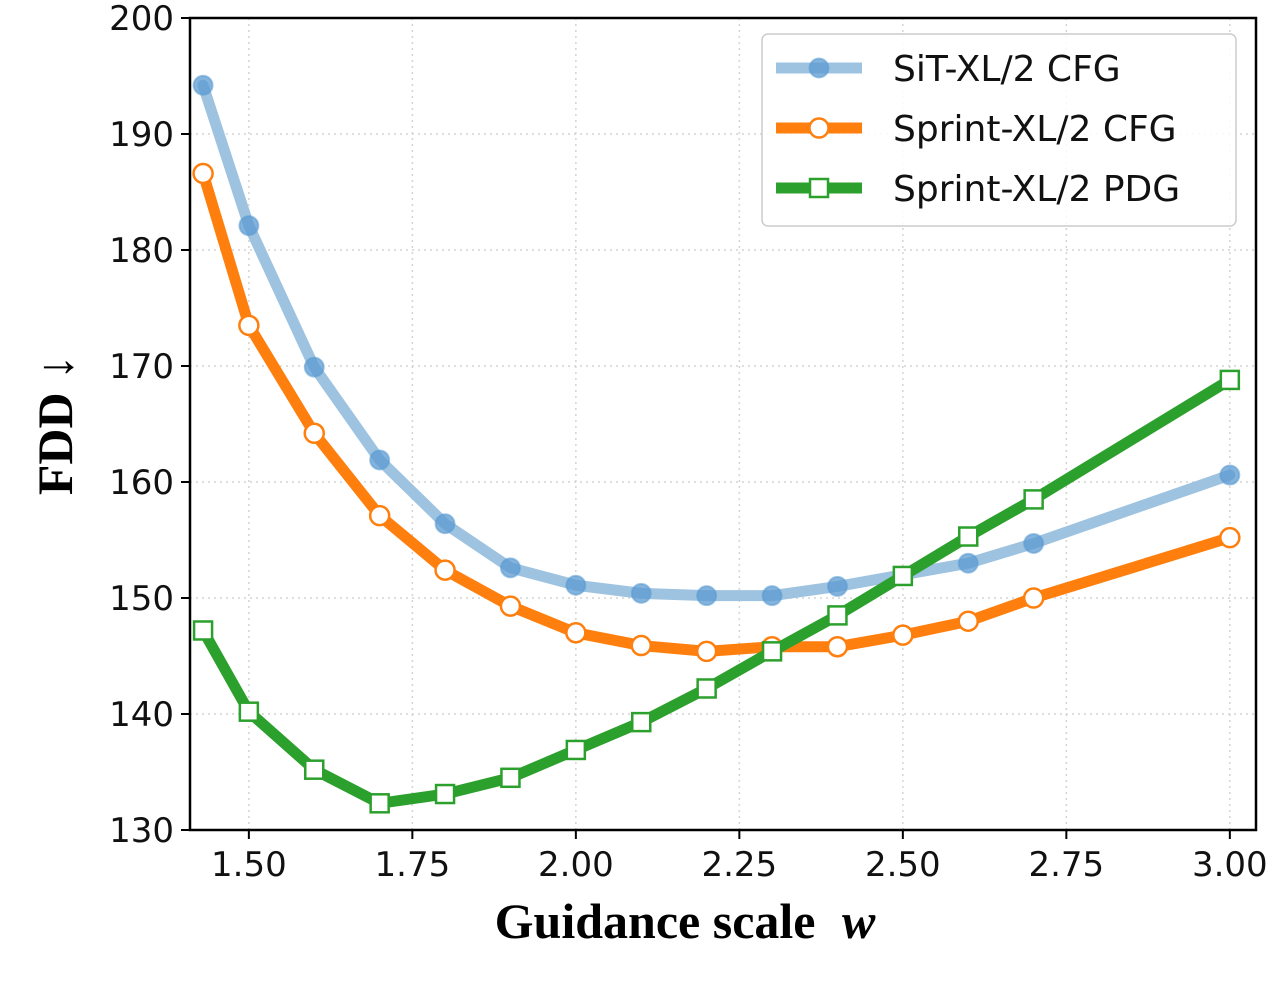 Image resolution: width=1278 pixels, height=985 pixels. Describe the element at coordinates (1036, 189) in the screenshot. I see `legend-label: Sprint-XL/2 PDG` at that location.